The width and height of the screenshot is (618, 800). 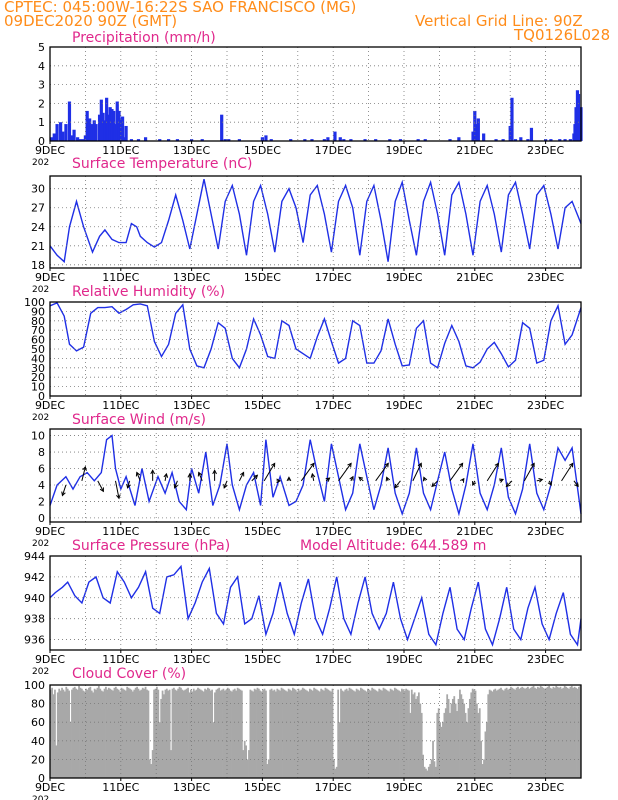 I want to click on y-tick-label: 6, so click(x=41, y=469).